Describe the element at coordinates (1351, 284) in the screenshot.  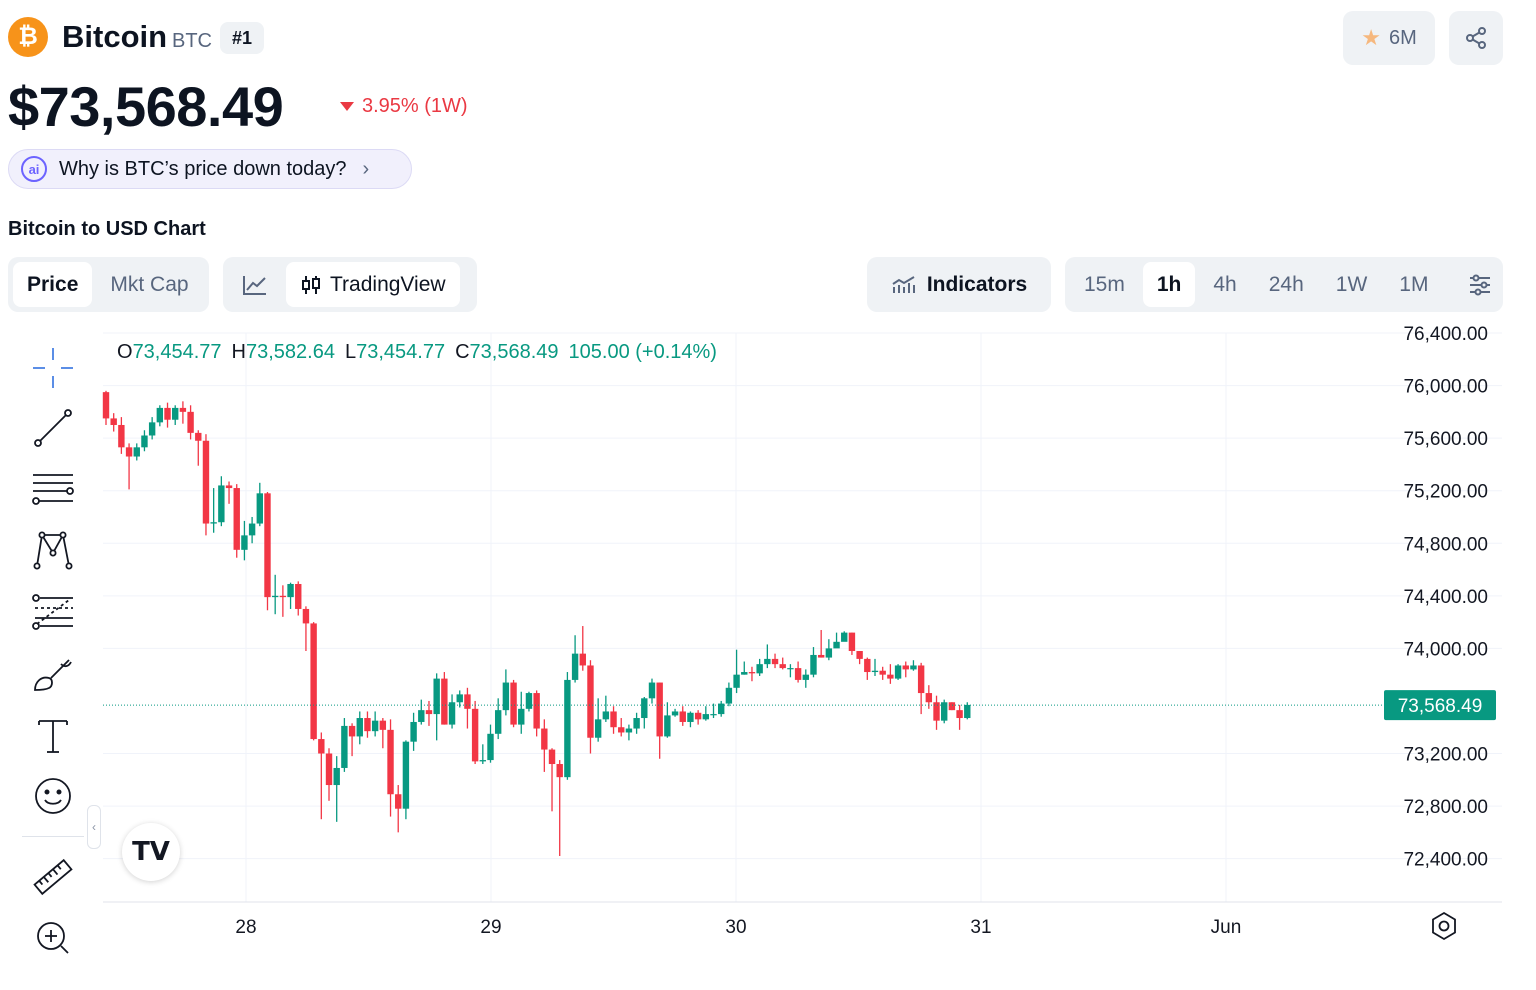
I see `interval-1w: 1W` at that location.